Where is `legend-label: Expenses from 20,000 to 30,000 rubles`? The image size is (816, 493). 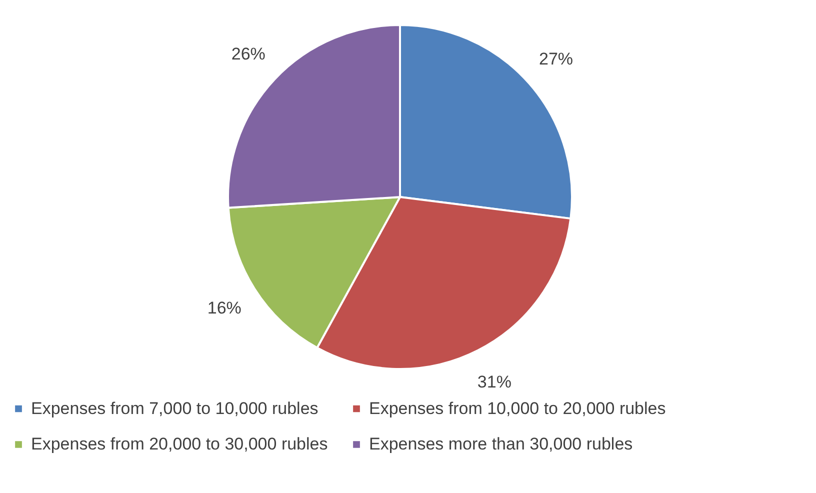 legend-label: Expenses from 20,000 to 30,000 rubles is located at coordinates (179, 444).